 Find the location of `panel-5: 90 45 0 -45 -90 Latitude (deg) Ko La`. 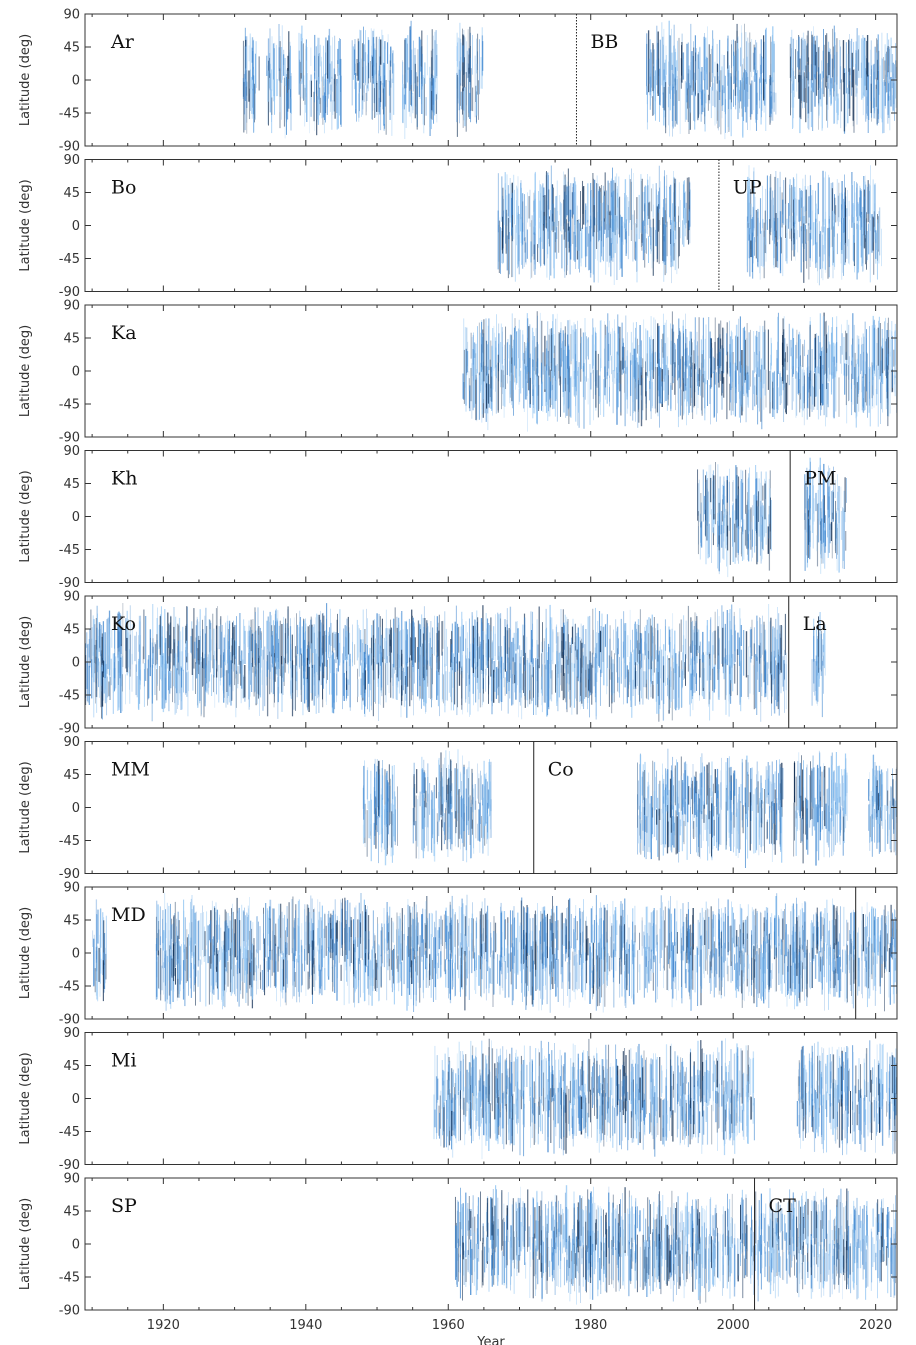

panel-5: 90 45 0 -45 -90 Latitude (deg) Ko La is located at coordinates (458, 663).